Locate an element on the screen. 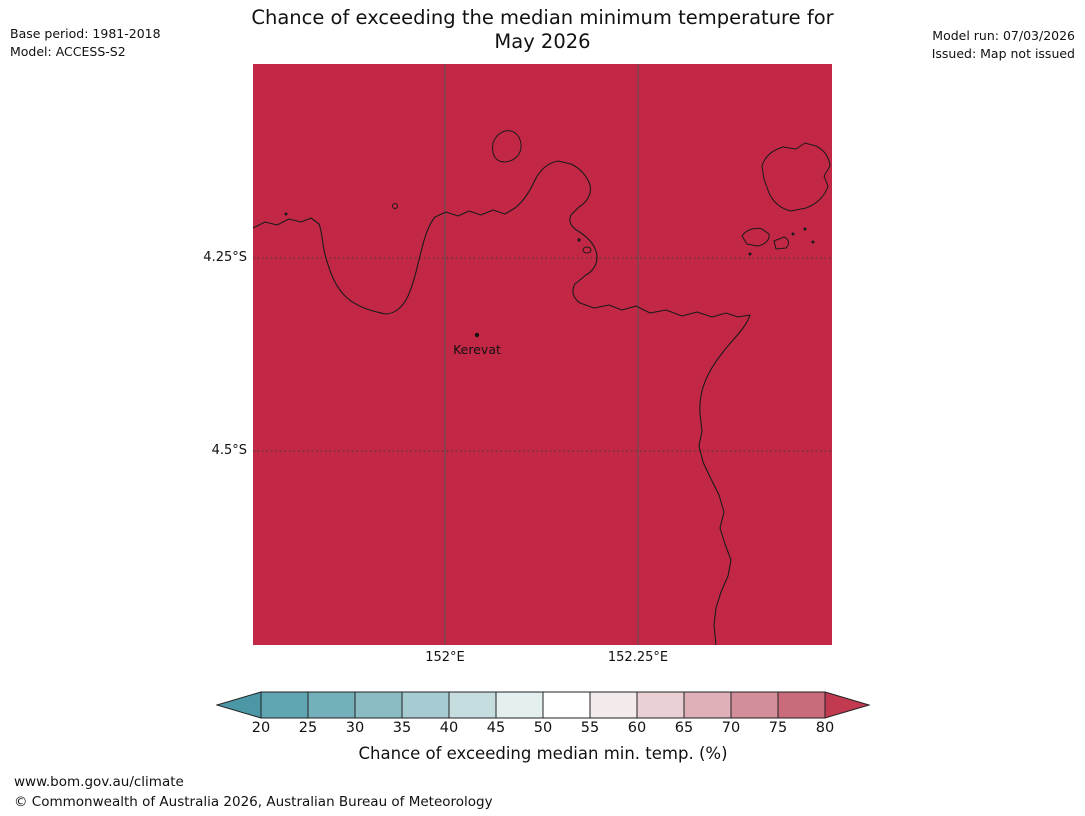 This screenshot has height=816, width=1085. model-run-label: Model run: 07/03/2026 is located at coordinates (1003, 35).